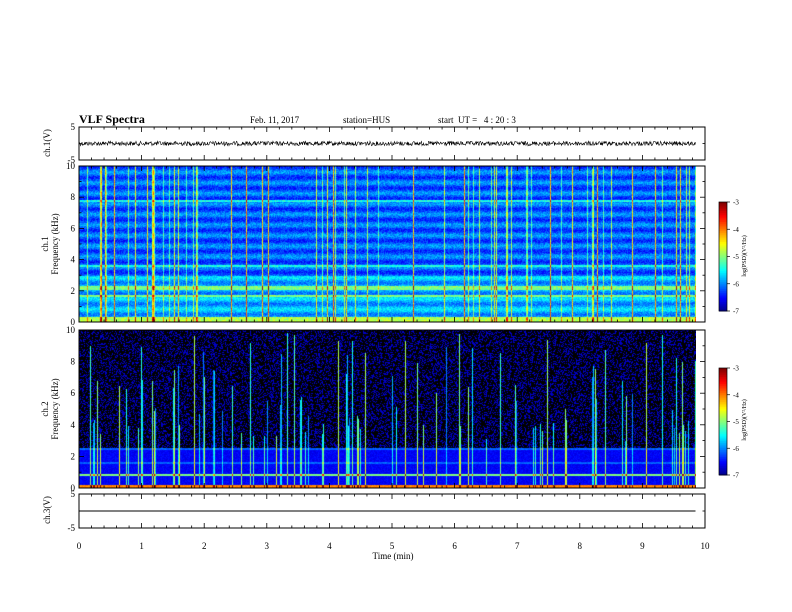 Image resolution: width=792 pixels, height=612 pixels. I want to click on ch2-spectrogram-ylabel-line2: Frequency (kHz), so click(55, 408).